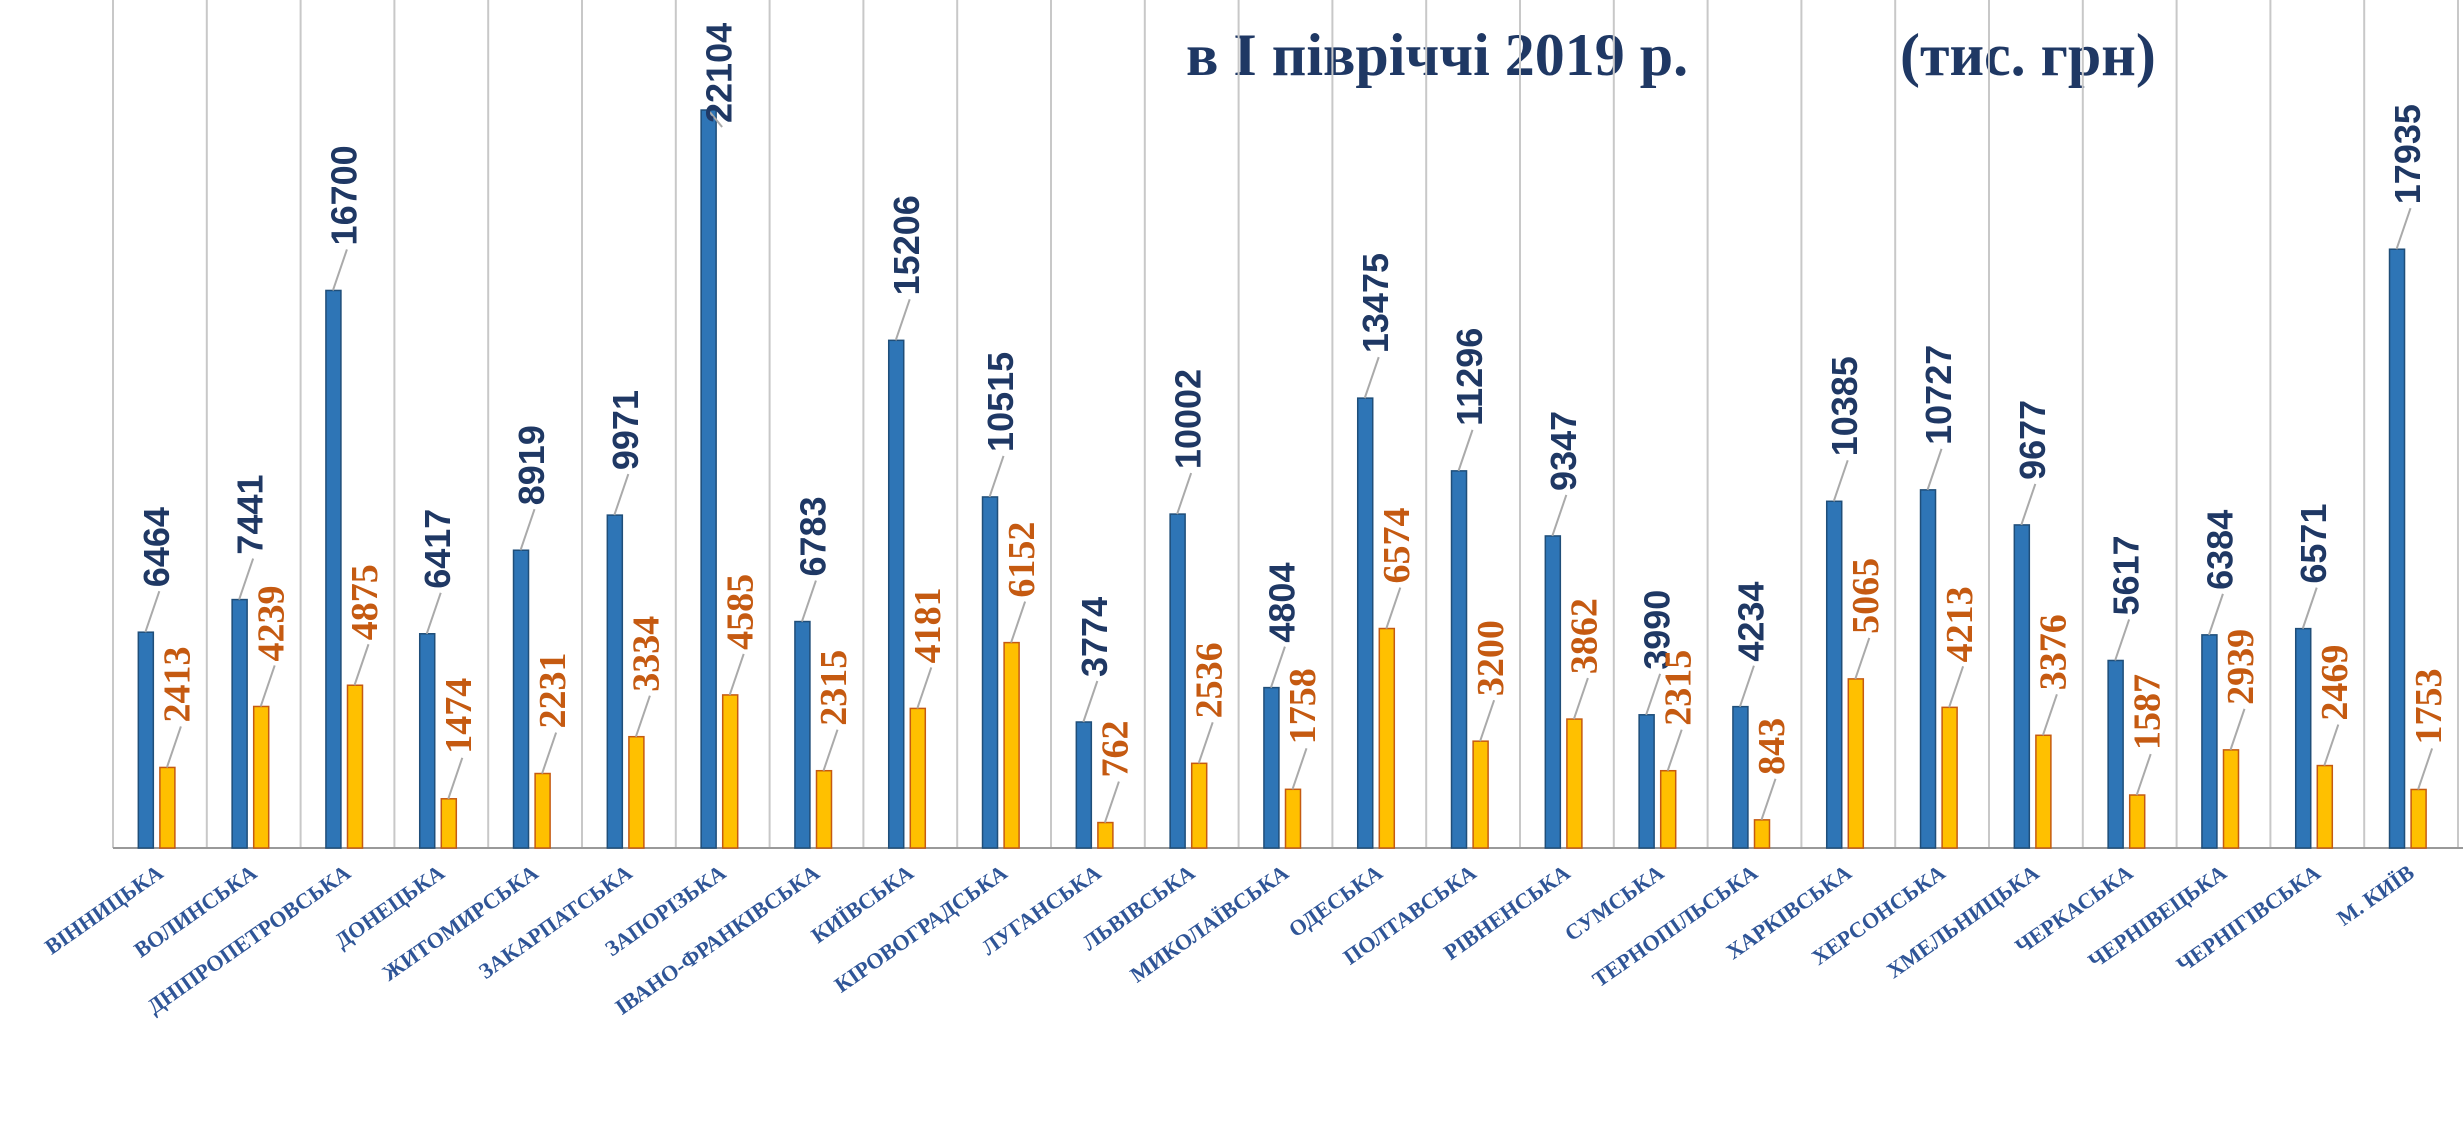 Image resolution: width=2463 pixels, height=1141 pixels. What do you see at coordinates (1772, 746) in the screenshot?
I see `data-label: 843` at bounding box center [1772, 746].